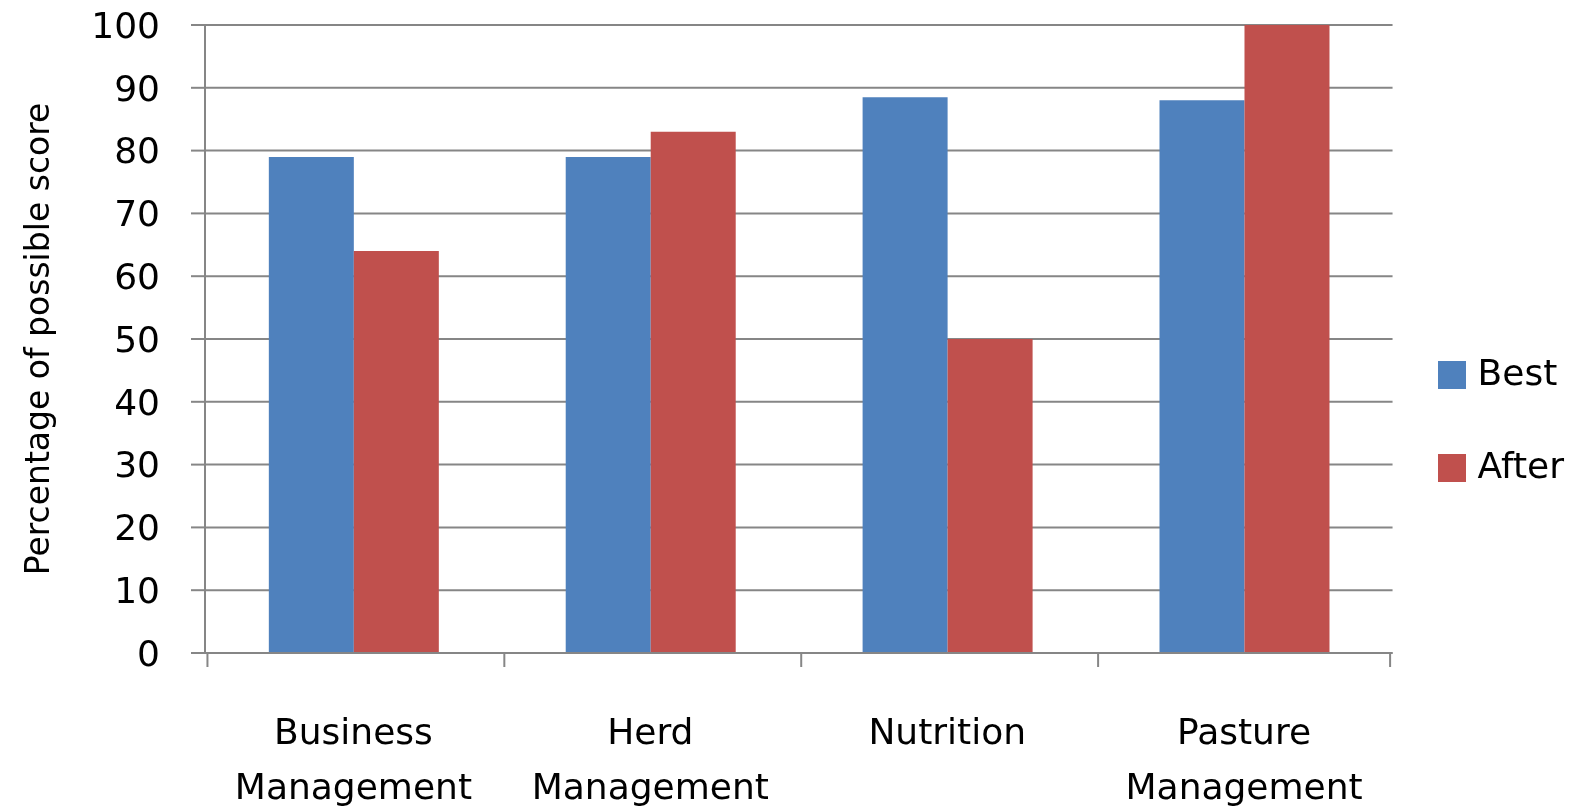 The width and height of the screenshot is (1592, 807). I want to click on x-tick-label: Herd Management, so click(650, 759).